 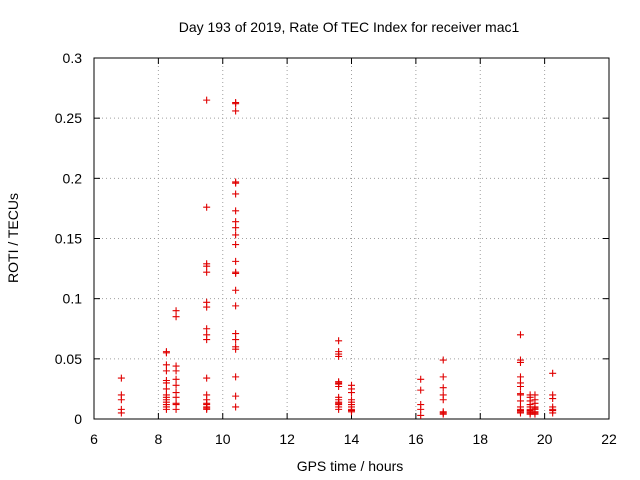 I want to click on x-tick-label: 6, so click(x=94, y=439).